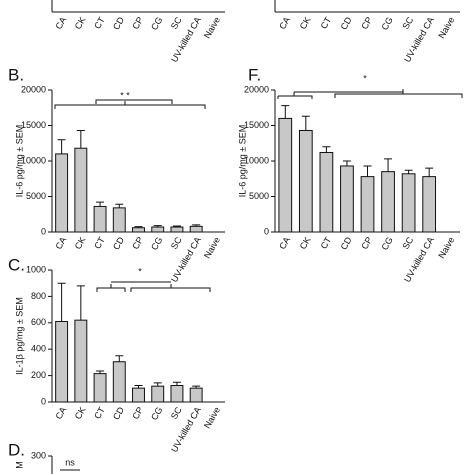 This screenshot has height=474, width=474. What do you see at coordinates (125, 95) in the screenshot?
I see `annotation: * *` at bounding box center [125, 95].